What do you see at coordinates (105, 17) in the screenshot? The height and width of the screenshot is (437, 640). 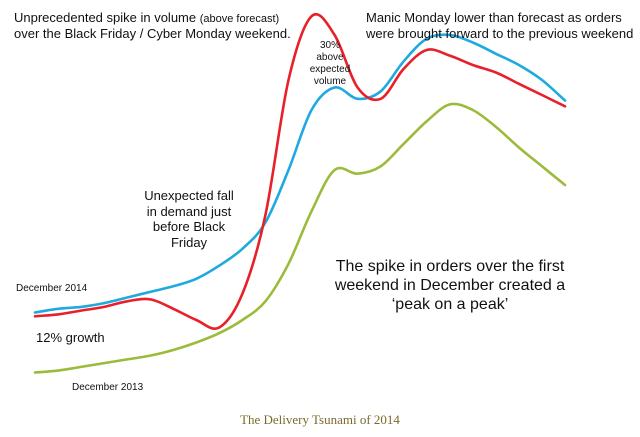 I see `spike-annotation-main: Unprecedented spike in volume` at bounding box center [105, 17].